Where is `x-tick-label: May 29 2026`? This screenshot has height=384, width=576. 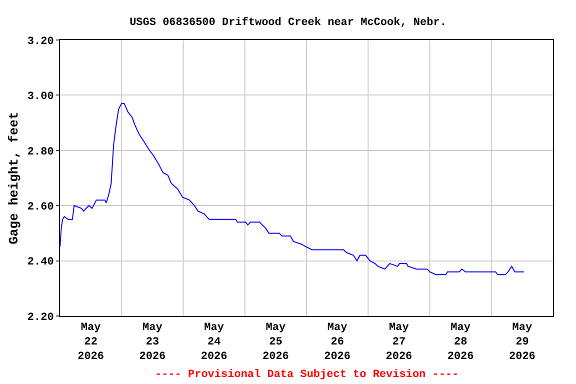
x-tick-label: May 29 2026 is located at coordinates (522, 342).